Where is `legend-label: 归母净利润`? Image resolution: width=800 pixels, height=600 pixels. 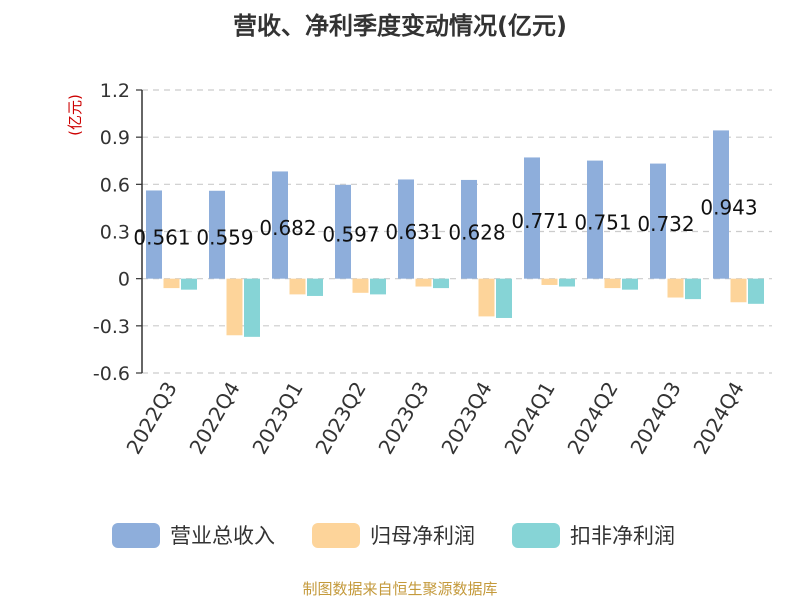
legend-label: 归母净利润 is located at coordinates (422, 536).